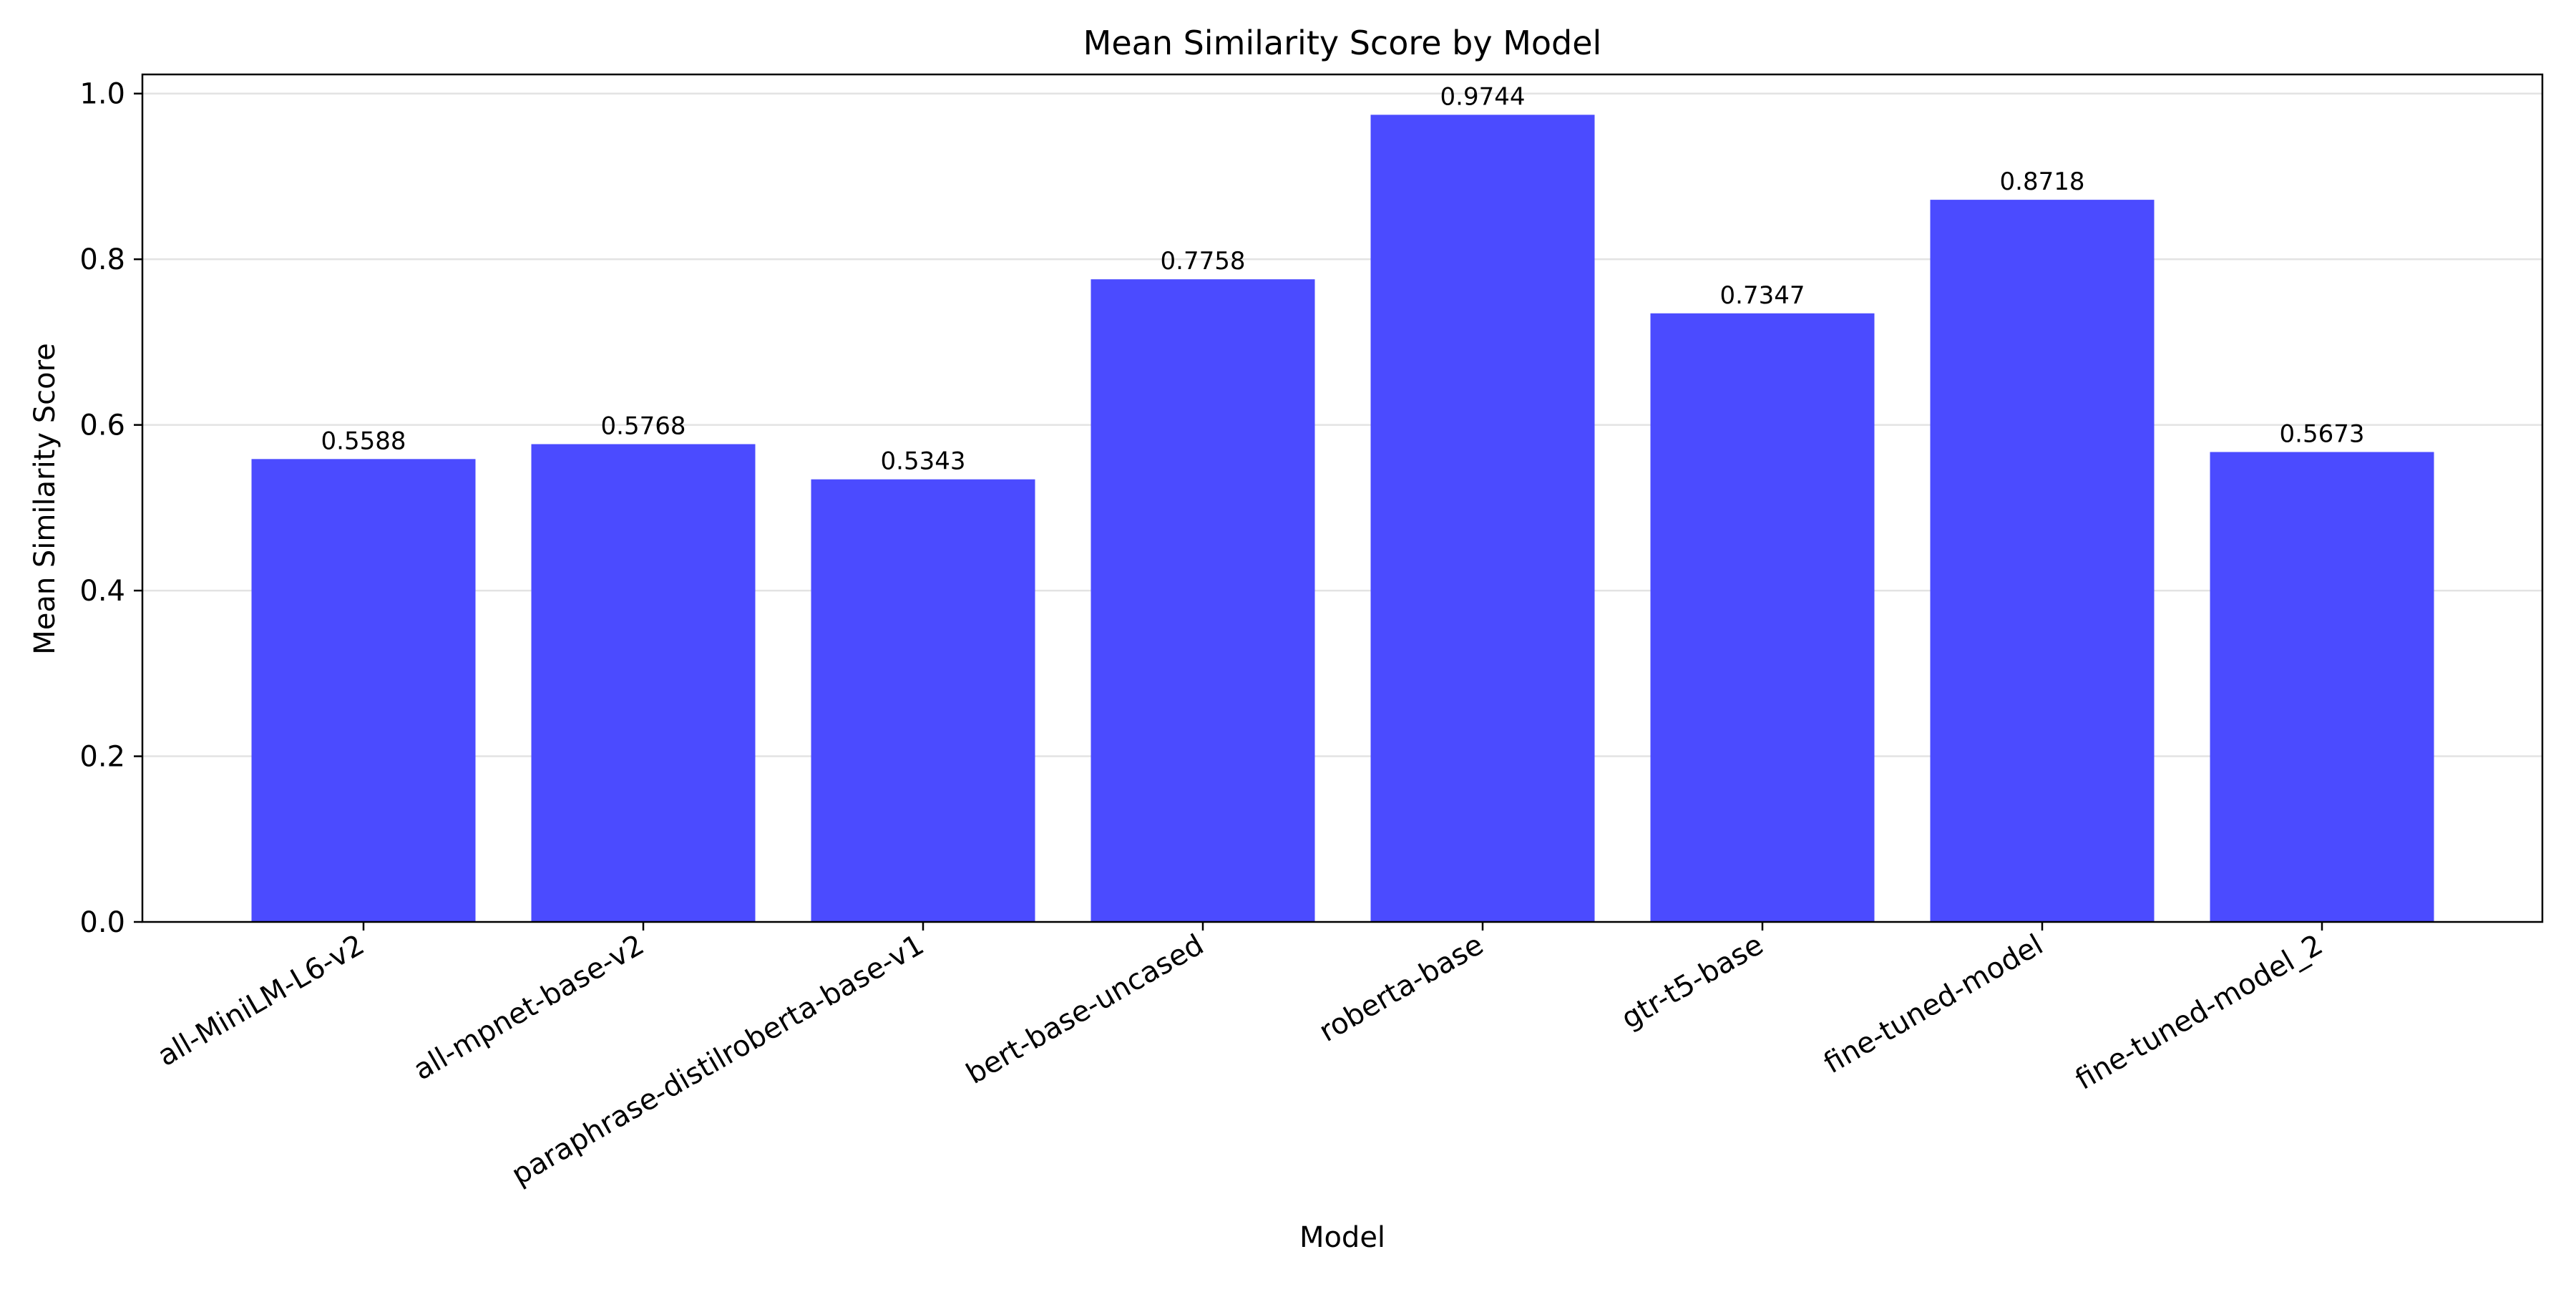 The height and width of the screenshot is (1292, 2576). I want to click on y-tick-label: 0.2, so click(102, 757).